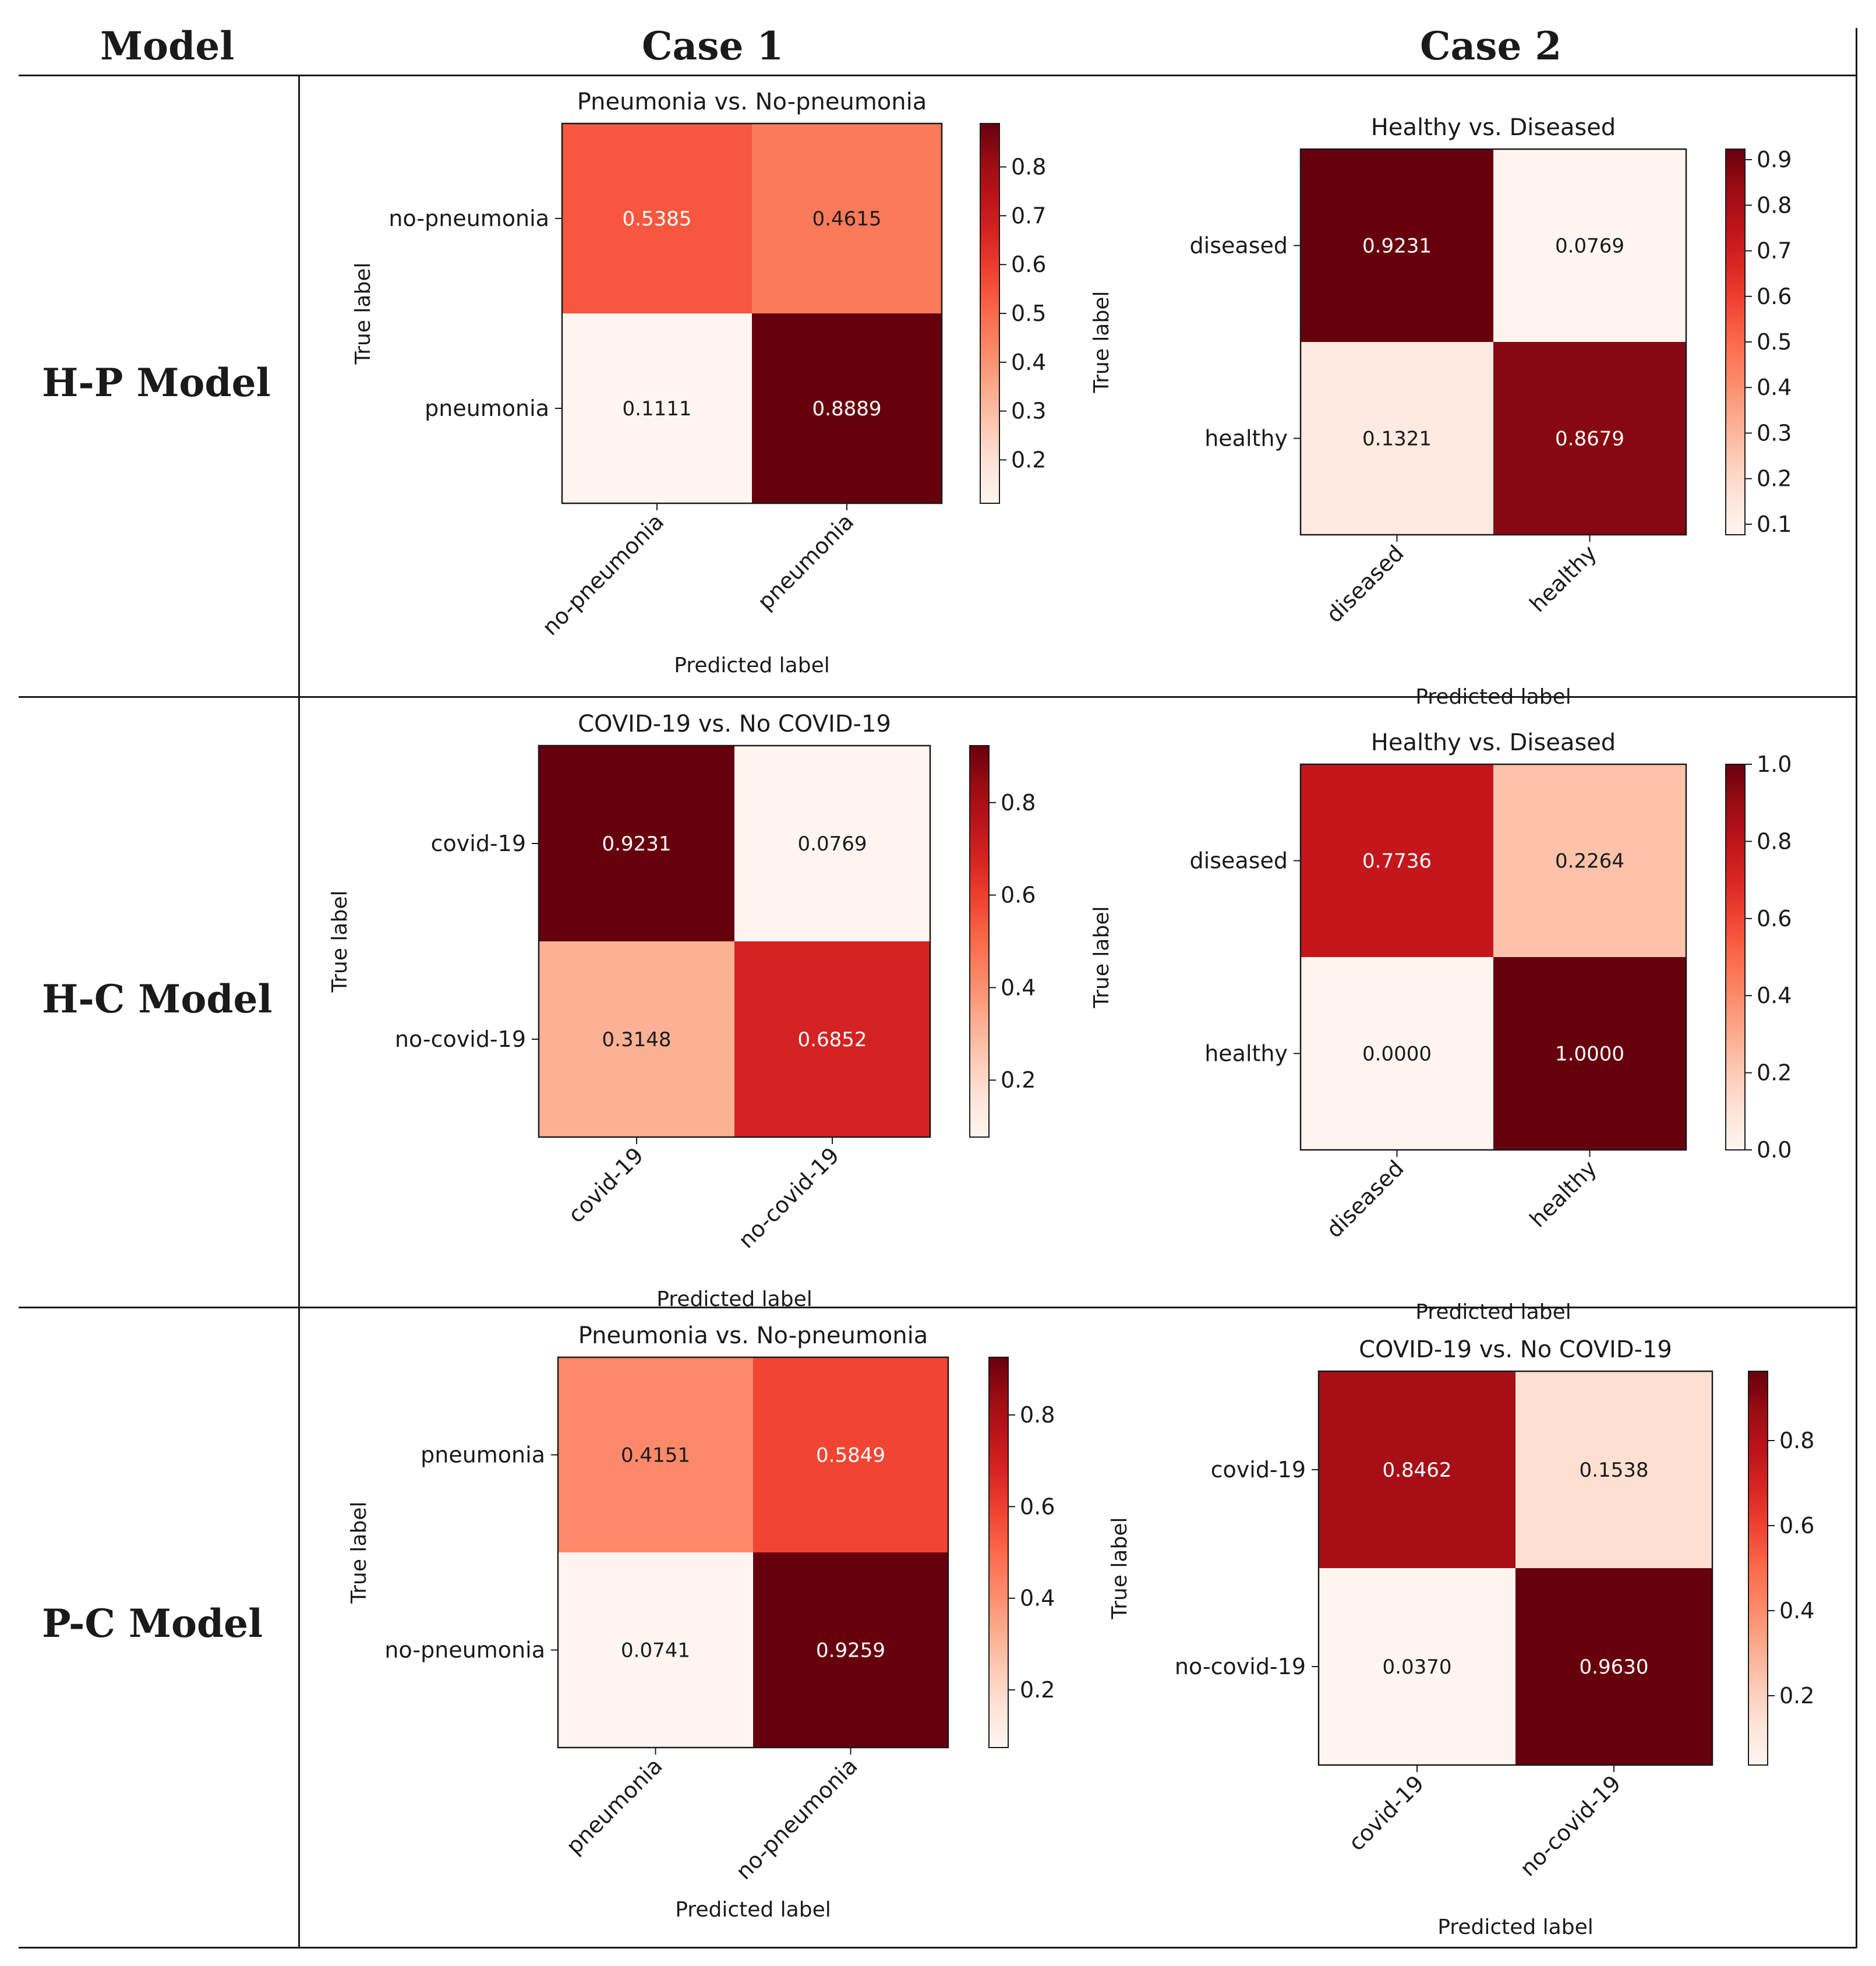  I want to click on chart-2-colorbar-tick-label-2: 0.6, so click(1019, 896).